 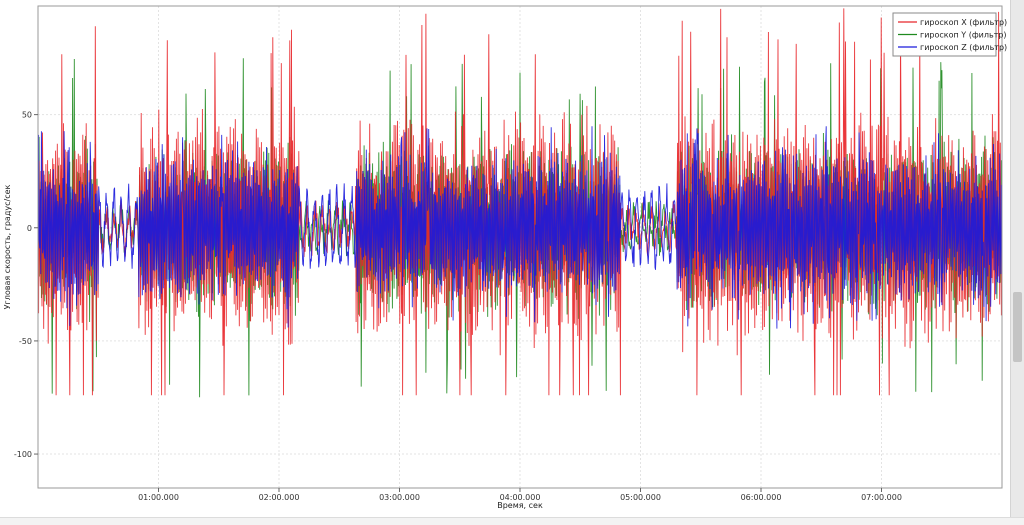 I want to click on vertical-scrollbar, so click(x=1017, y=258).